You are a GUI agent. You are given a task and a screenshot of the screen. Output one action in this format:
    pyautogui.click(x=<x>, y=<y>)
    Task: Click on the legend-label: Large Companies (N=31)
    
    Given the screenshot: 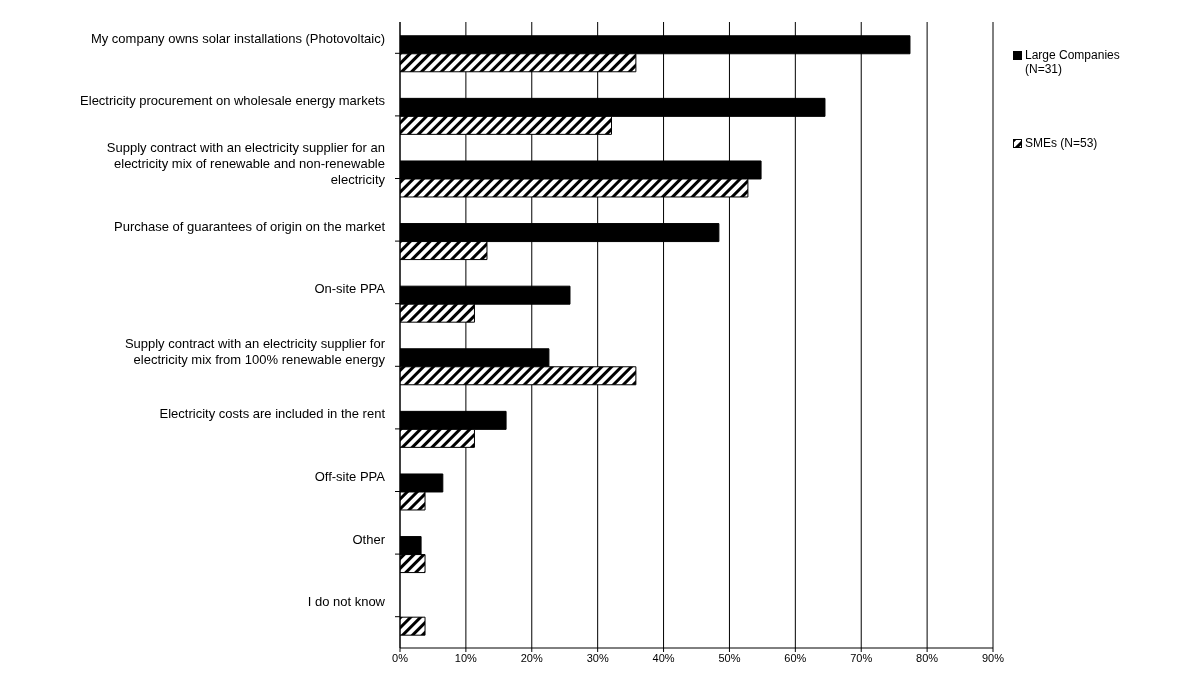 What is the action you would take?
    pyautogui.click(x=1073, y=62)
    